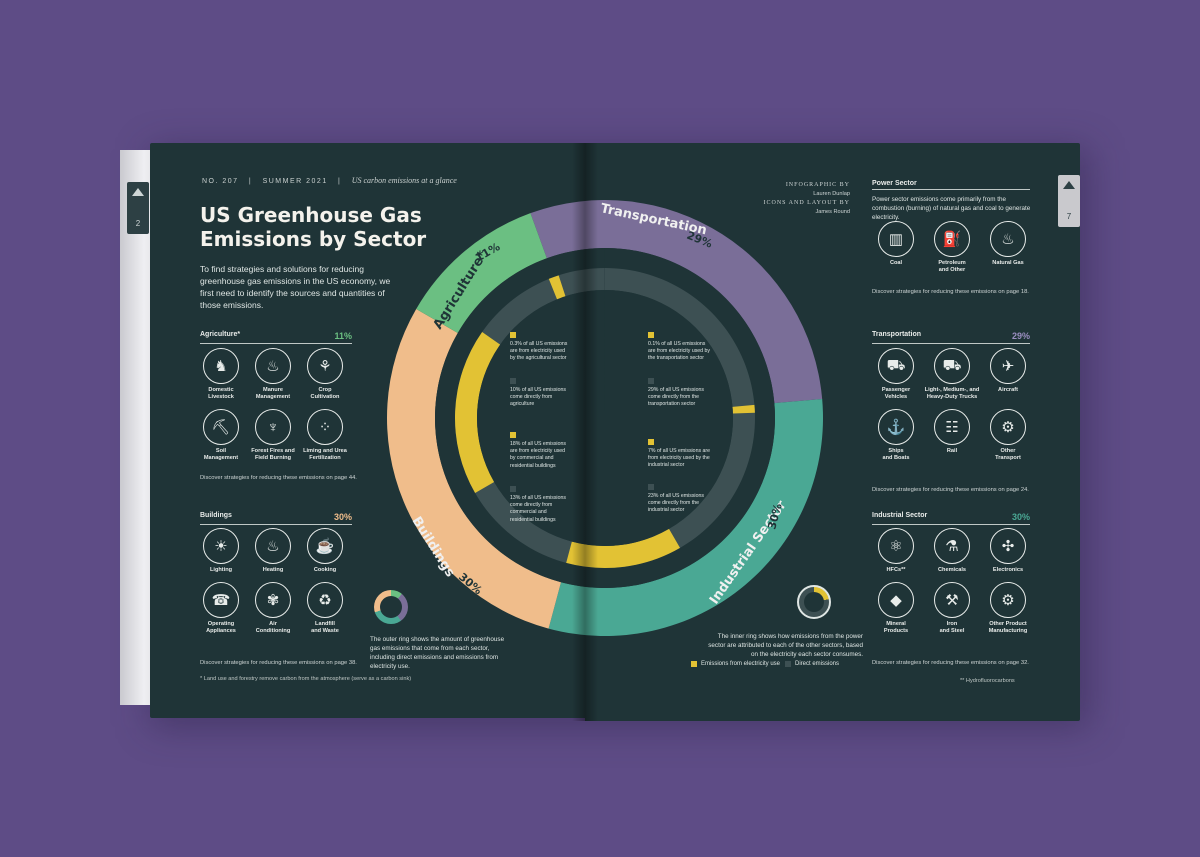 This screenshot has height=857, width=1200. Describe the element at coordinates (404, 180) in the screenshot. I see `issue-tagline: US carbon emissions at a glance` at that location.